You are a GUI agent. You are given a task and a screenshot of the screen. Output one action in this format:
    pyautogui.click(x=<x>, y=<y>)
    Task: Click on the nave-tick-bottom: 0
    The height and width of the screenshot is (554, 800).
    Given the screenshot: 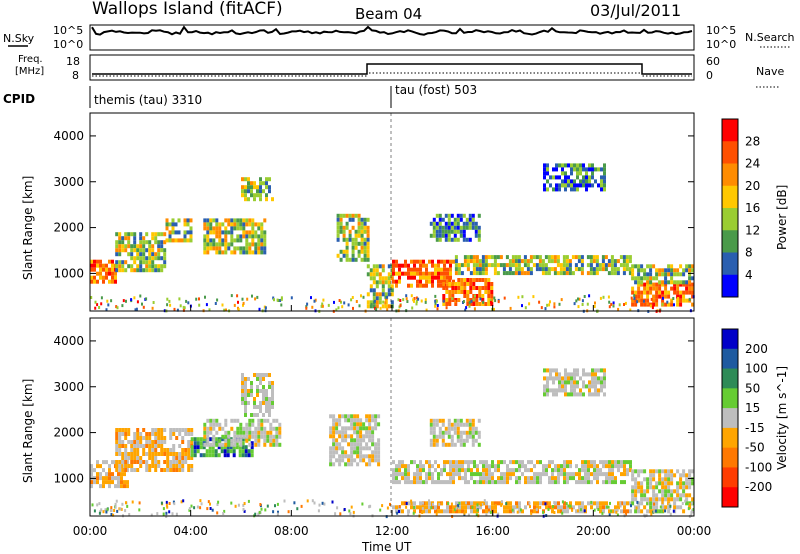 What is the action you would take?
    pyautogui.click(x=709, y=75)
    